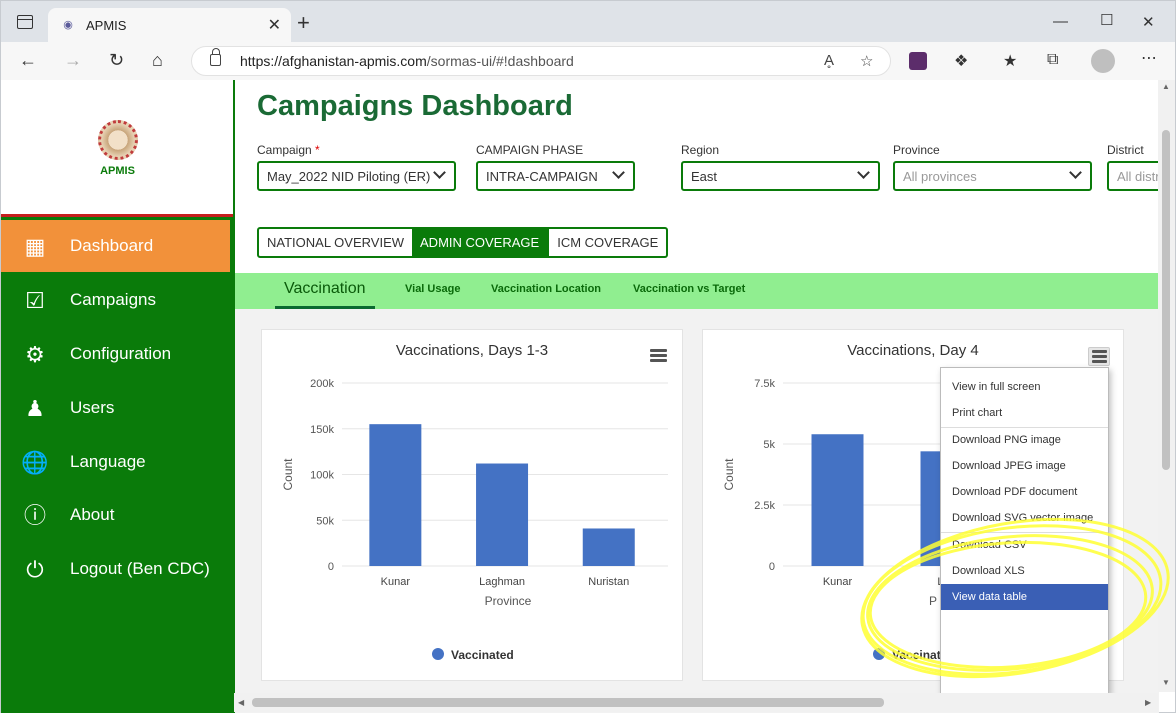 The width and height of the screenshot is (1176, 713). What do you see at coordinates (780, 176) in the screenshot?
I see `region-select: East` at bounding box center [780, 176].